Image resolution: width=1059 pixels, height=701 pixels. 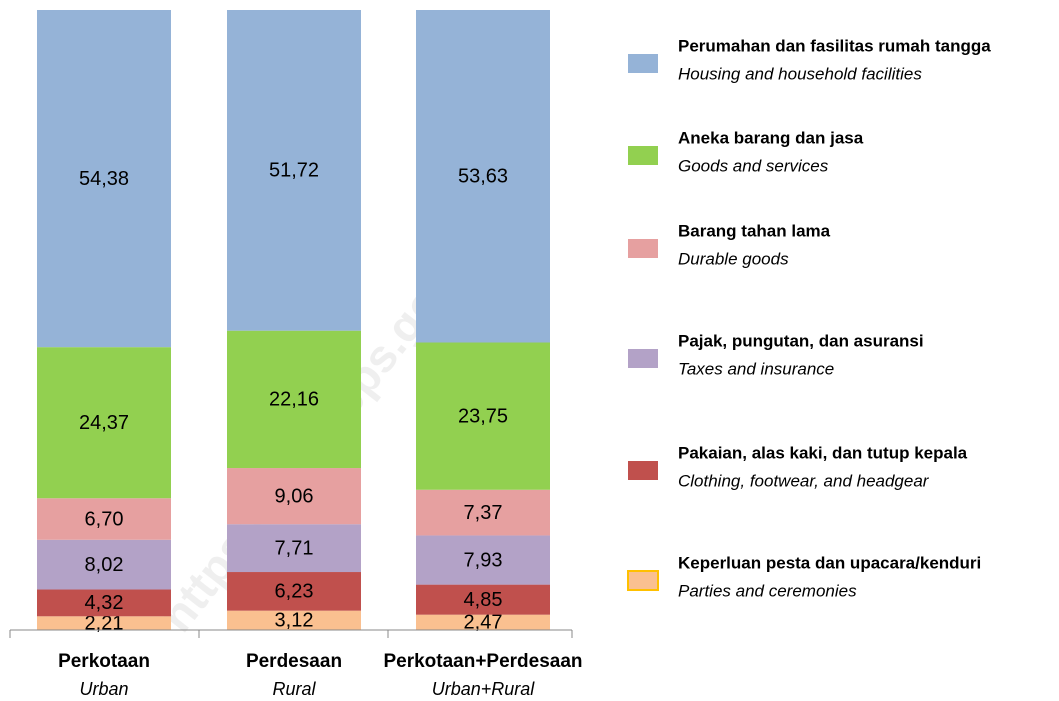 What do you see at coordinates (294, 689) in the screenshot?
I see `x-tick-label-en: Rural` at bounding box center [294, 689].